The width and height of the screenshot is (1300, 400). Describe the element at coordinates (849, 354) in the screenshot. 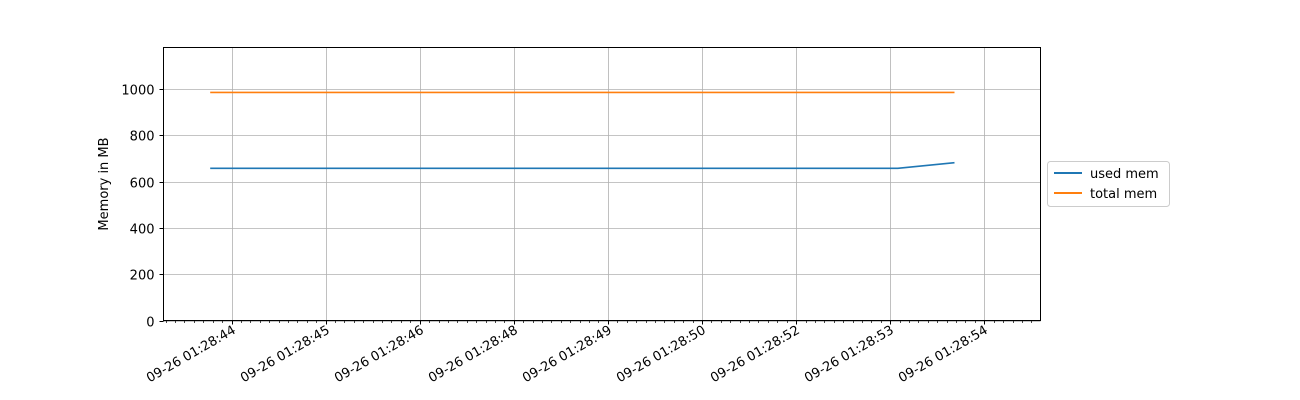

I see `x-tick-label: 09-26 01:28:53` at that location.